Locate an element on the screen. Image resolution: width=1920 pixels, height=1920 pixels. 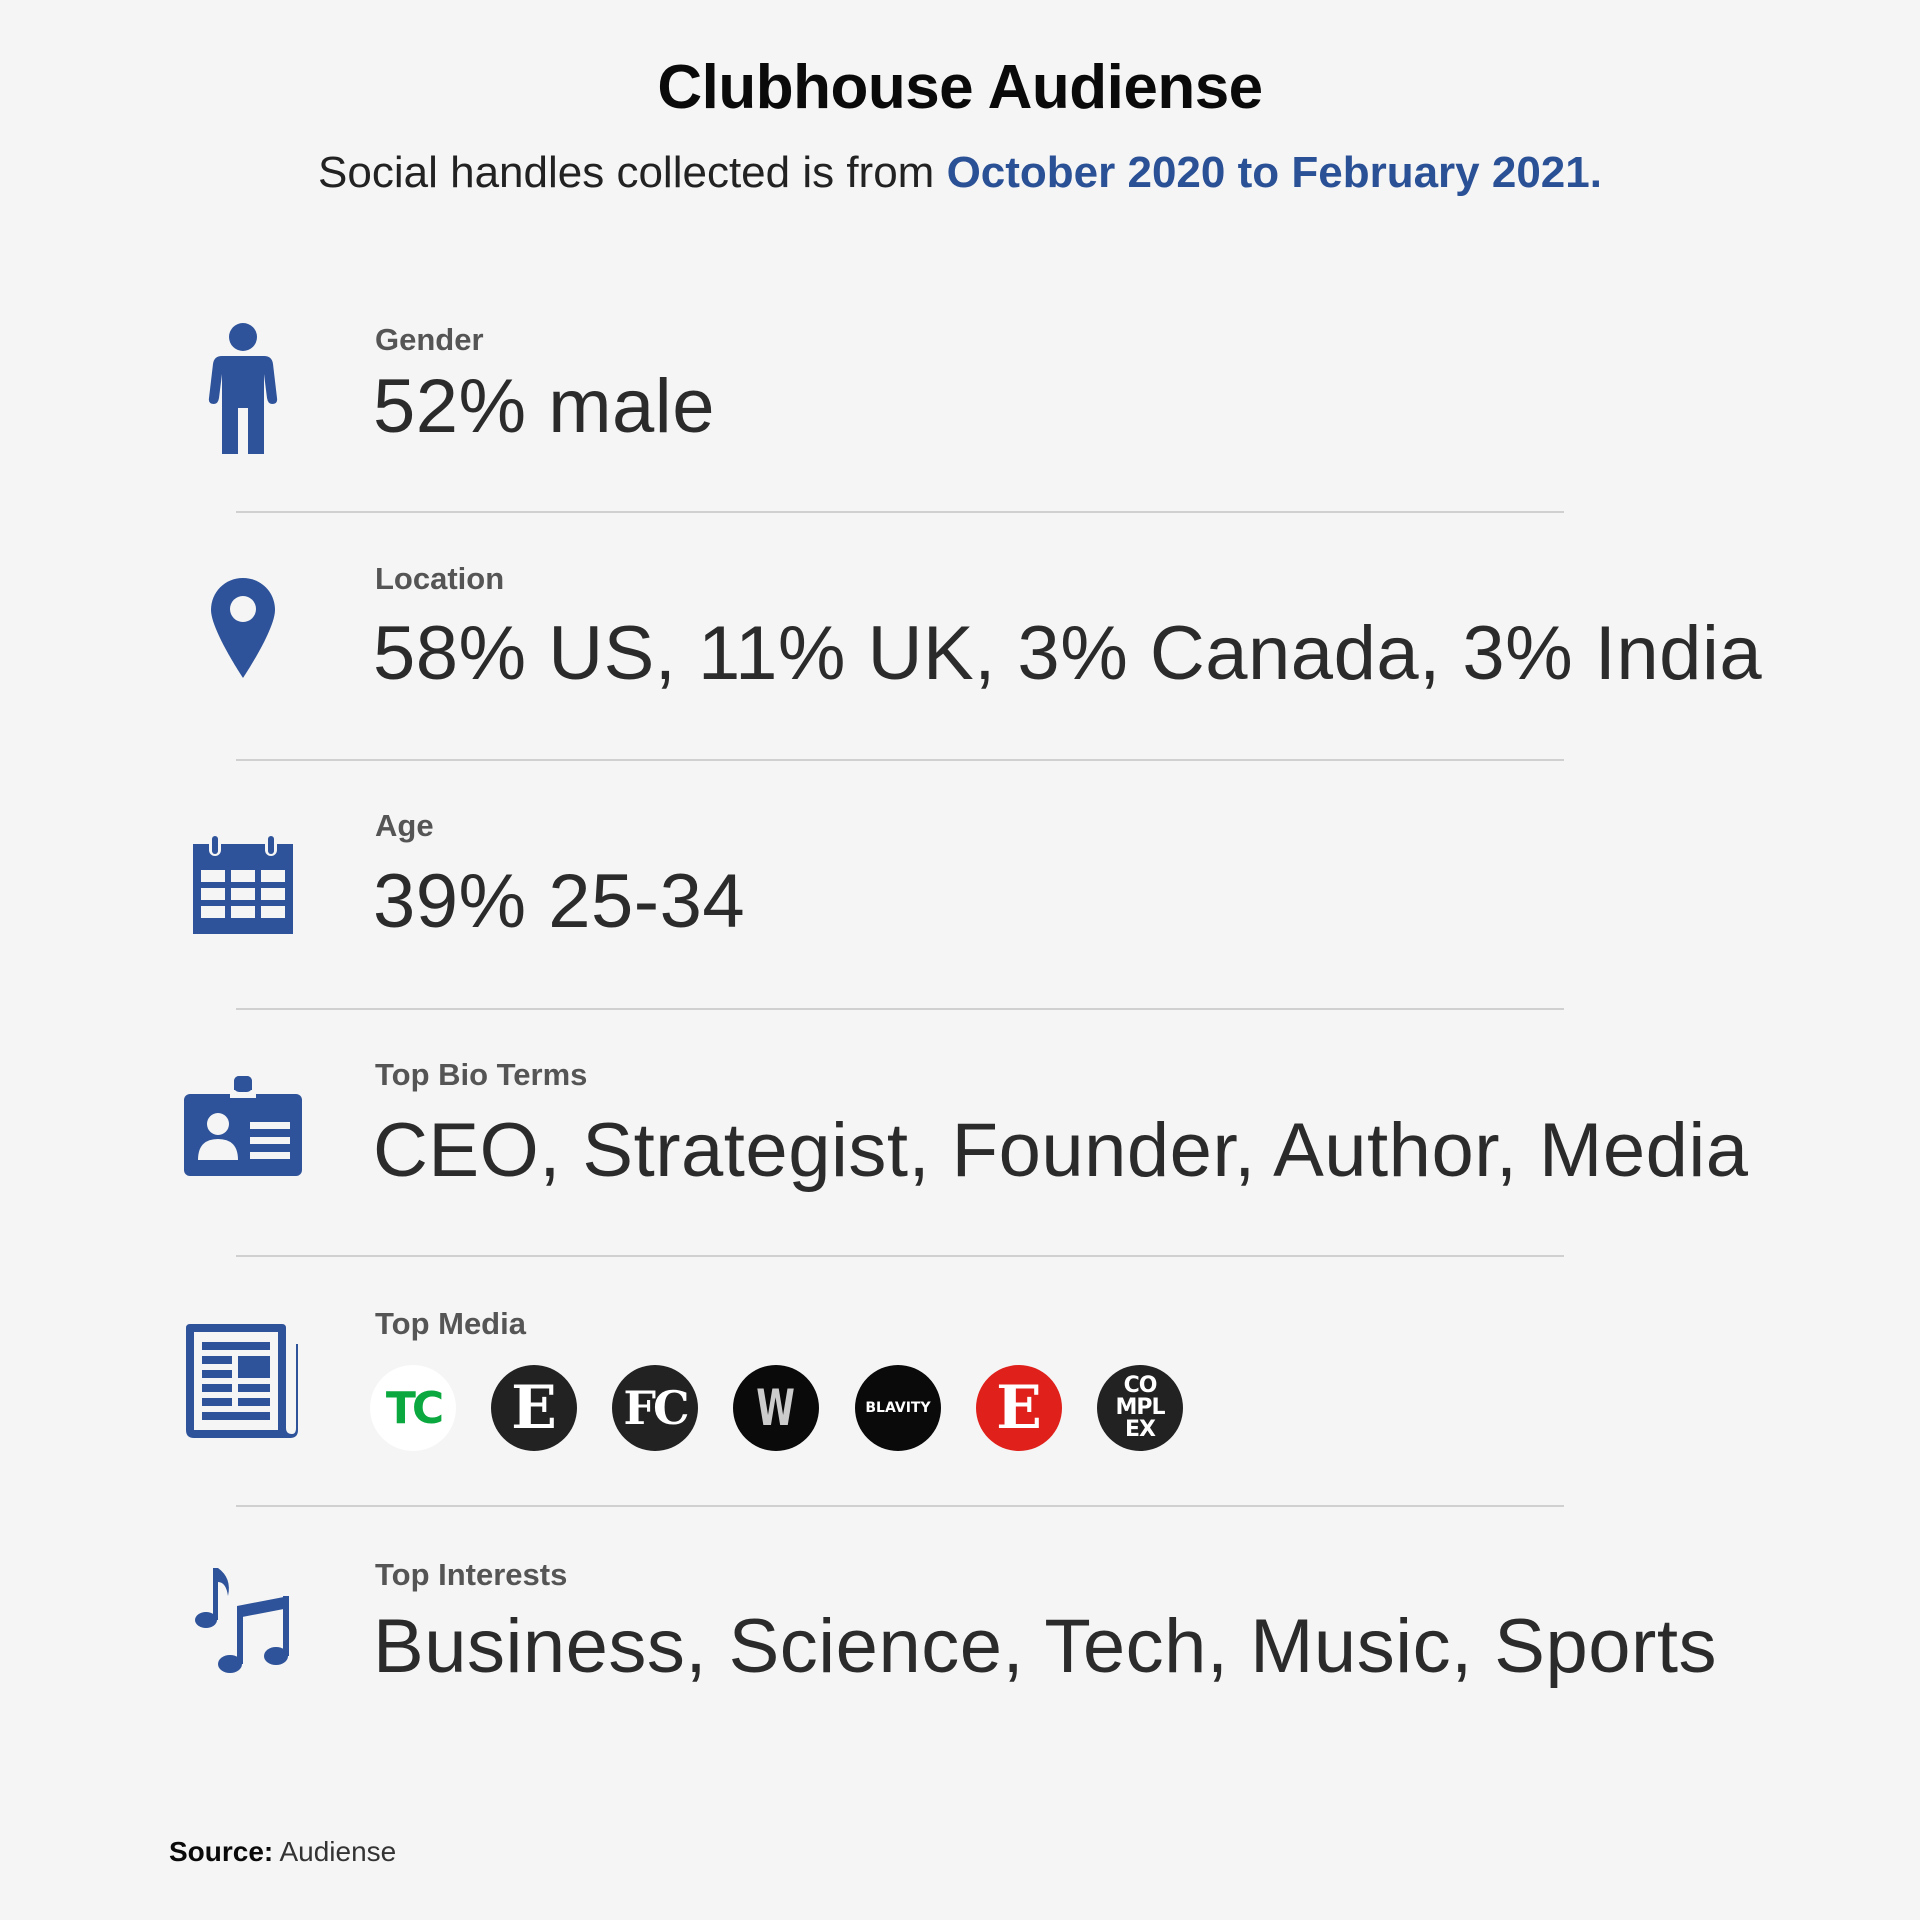
techcrunch-logo: TC is located at coordinates (413, 1408).